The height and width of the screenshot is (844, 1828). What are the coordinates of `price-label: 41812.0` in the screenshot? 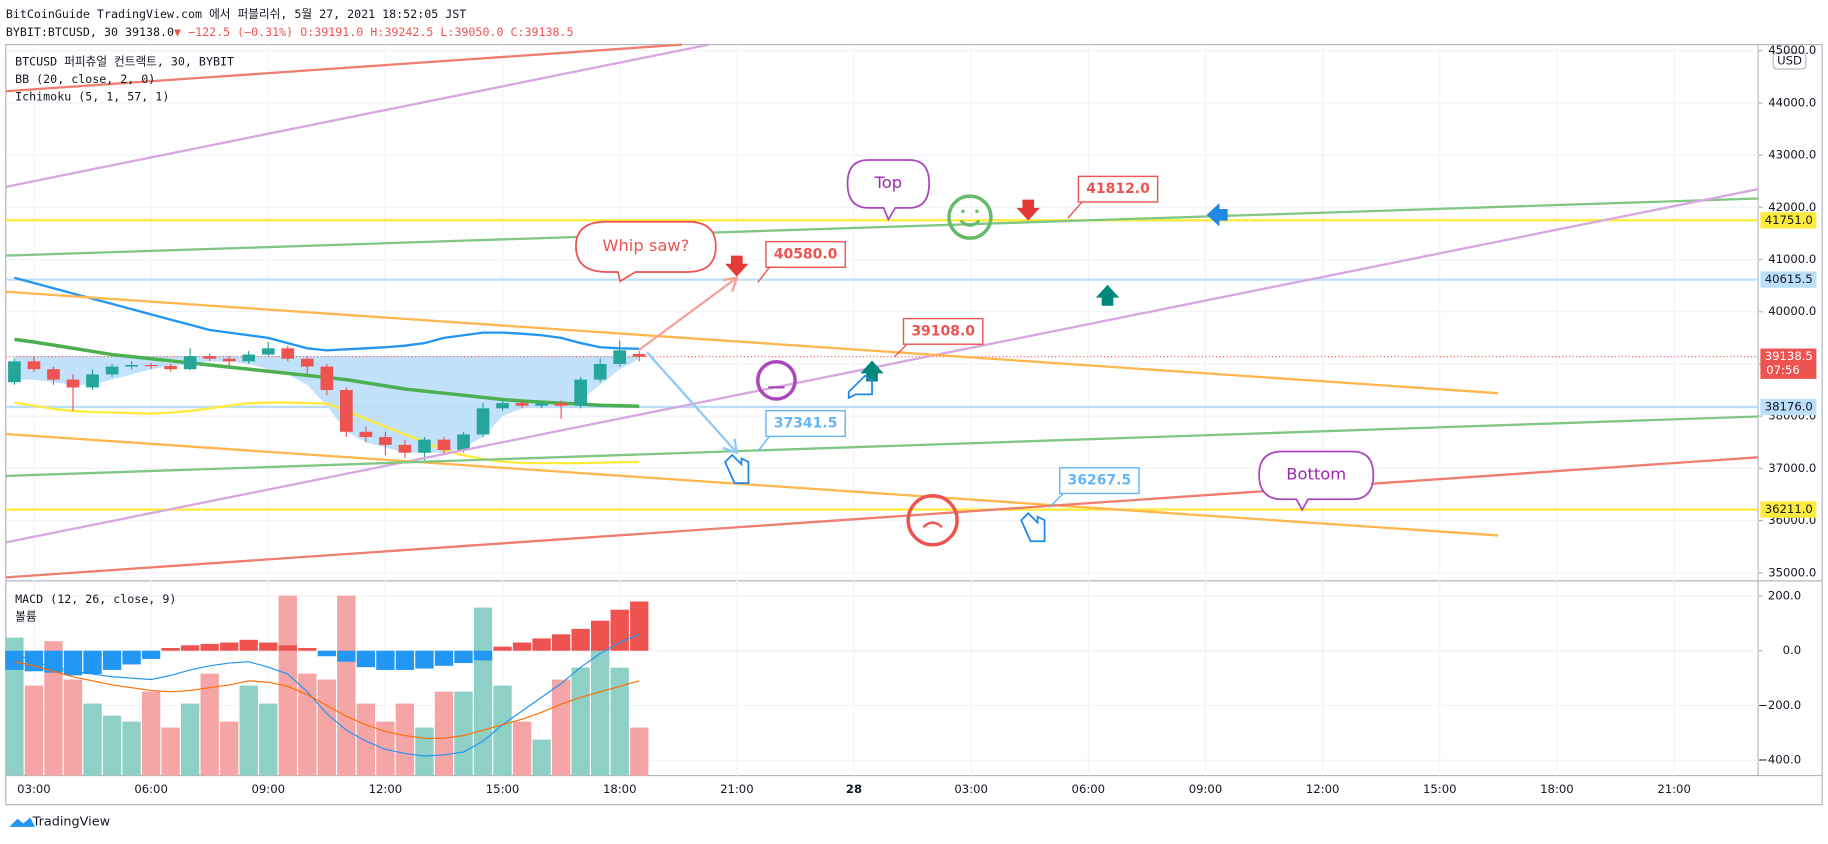 It's located at (1118, 189).